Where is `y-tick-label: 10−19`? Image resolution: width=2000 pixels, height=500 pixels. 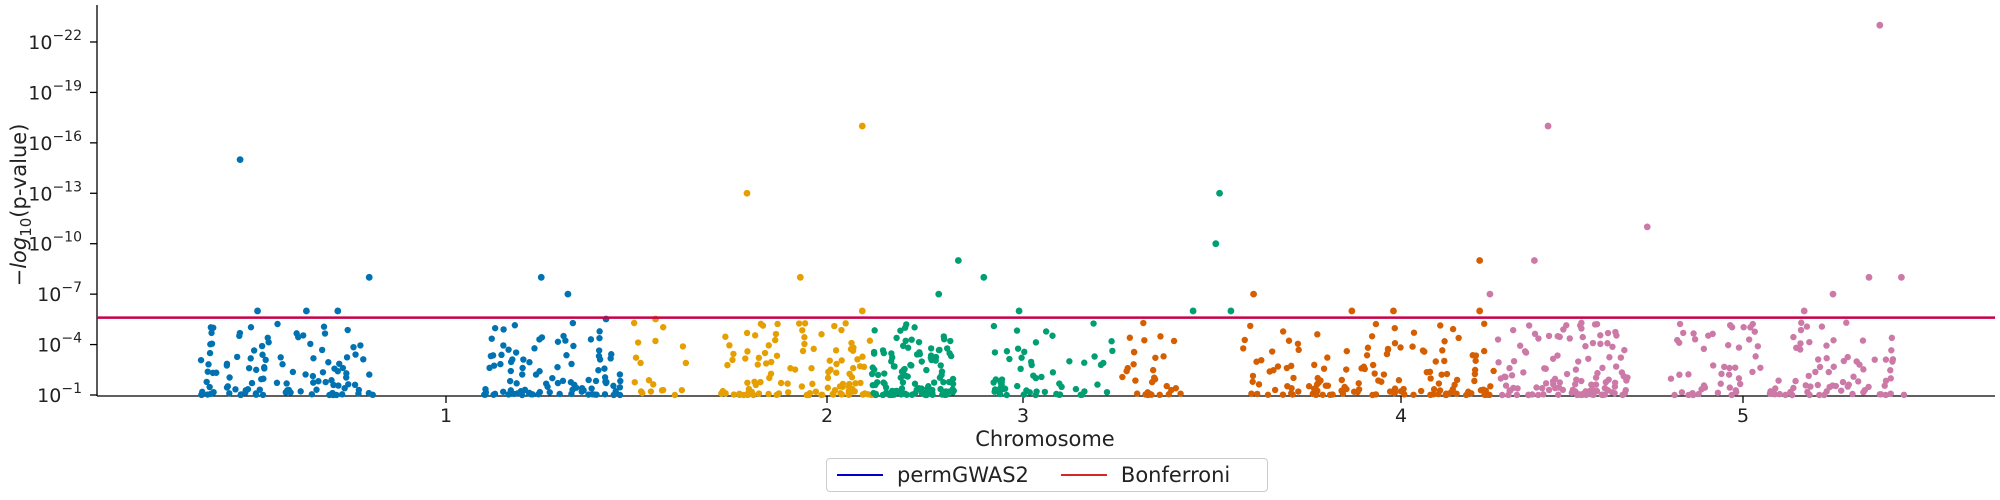
y-tick-label: 10−19 is located at coordinates (55, 91).